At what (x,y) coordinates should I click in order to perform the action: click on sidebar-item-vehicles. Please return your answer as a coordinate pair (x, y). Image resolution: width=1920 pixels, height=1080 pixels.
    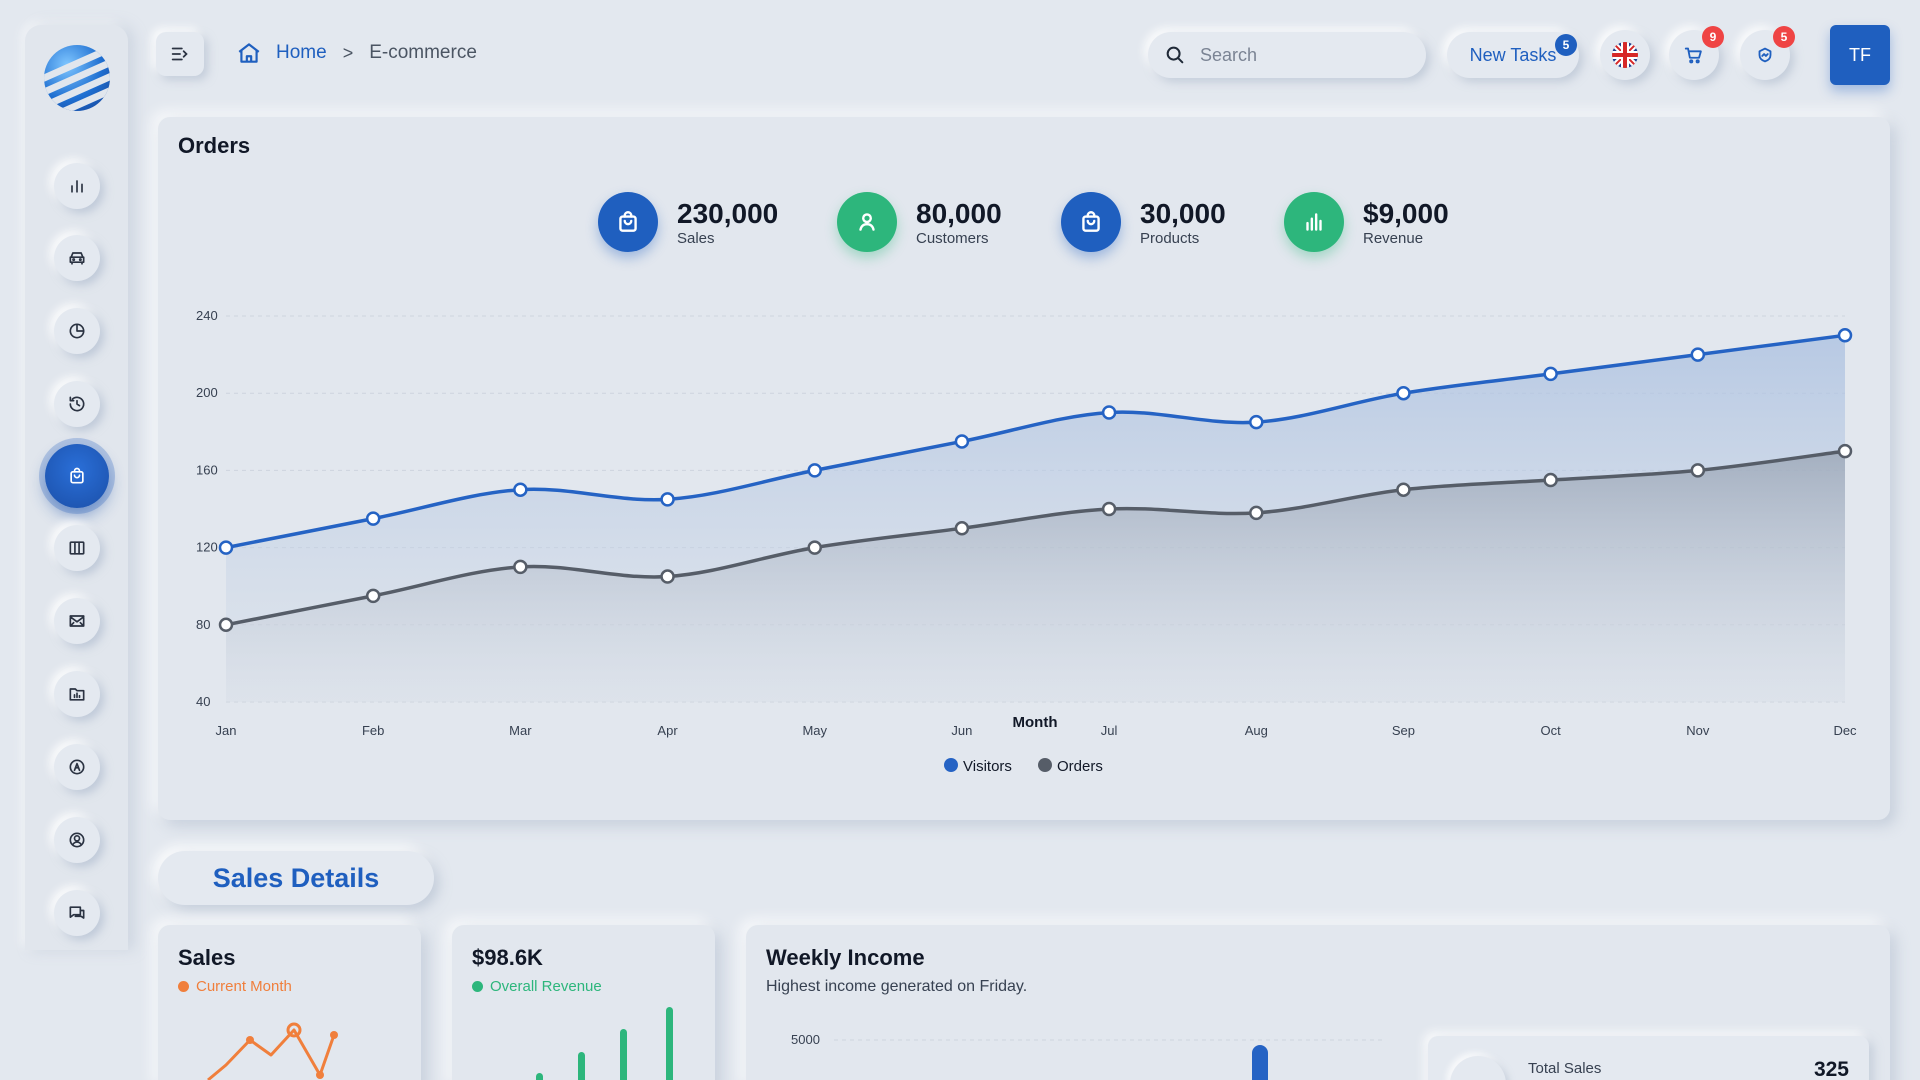
    Looking at the image, I should click on (77, 258).